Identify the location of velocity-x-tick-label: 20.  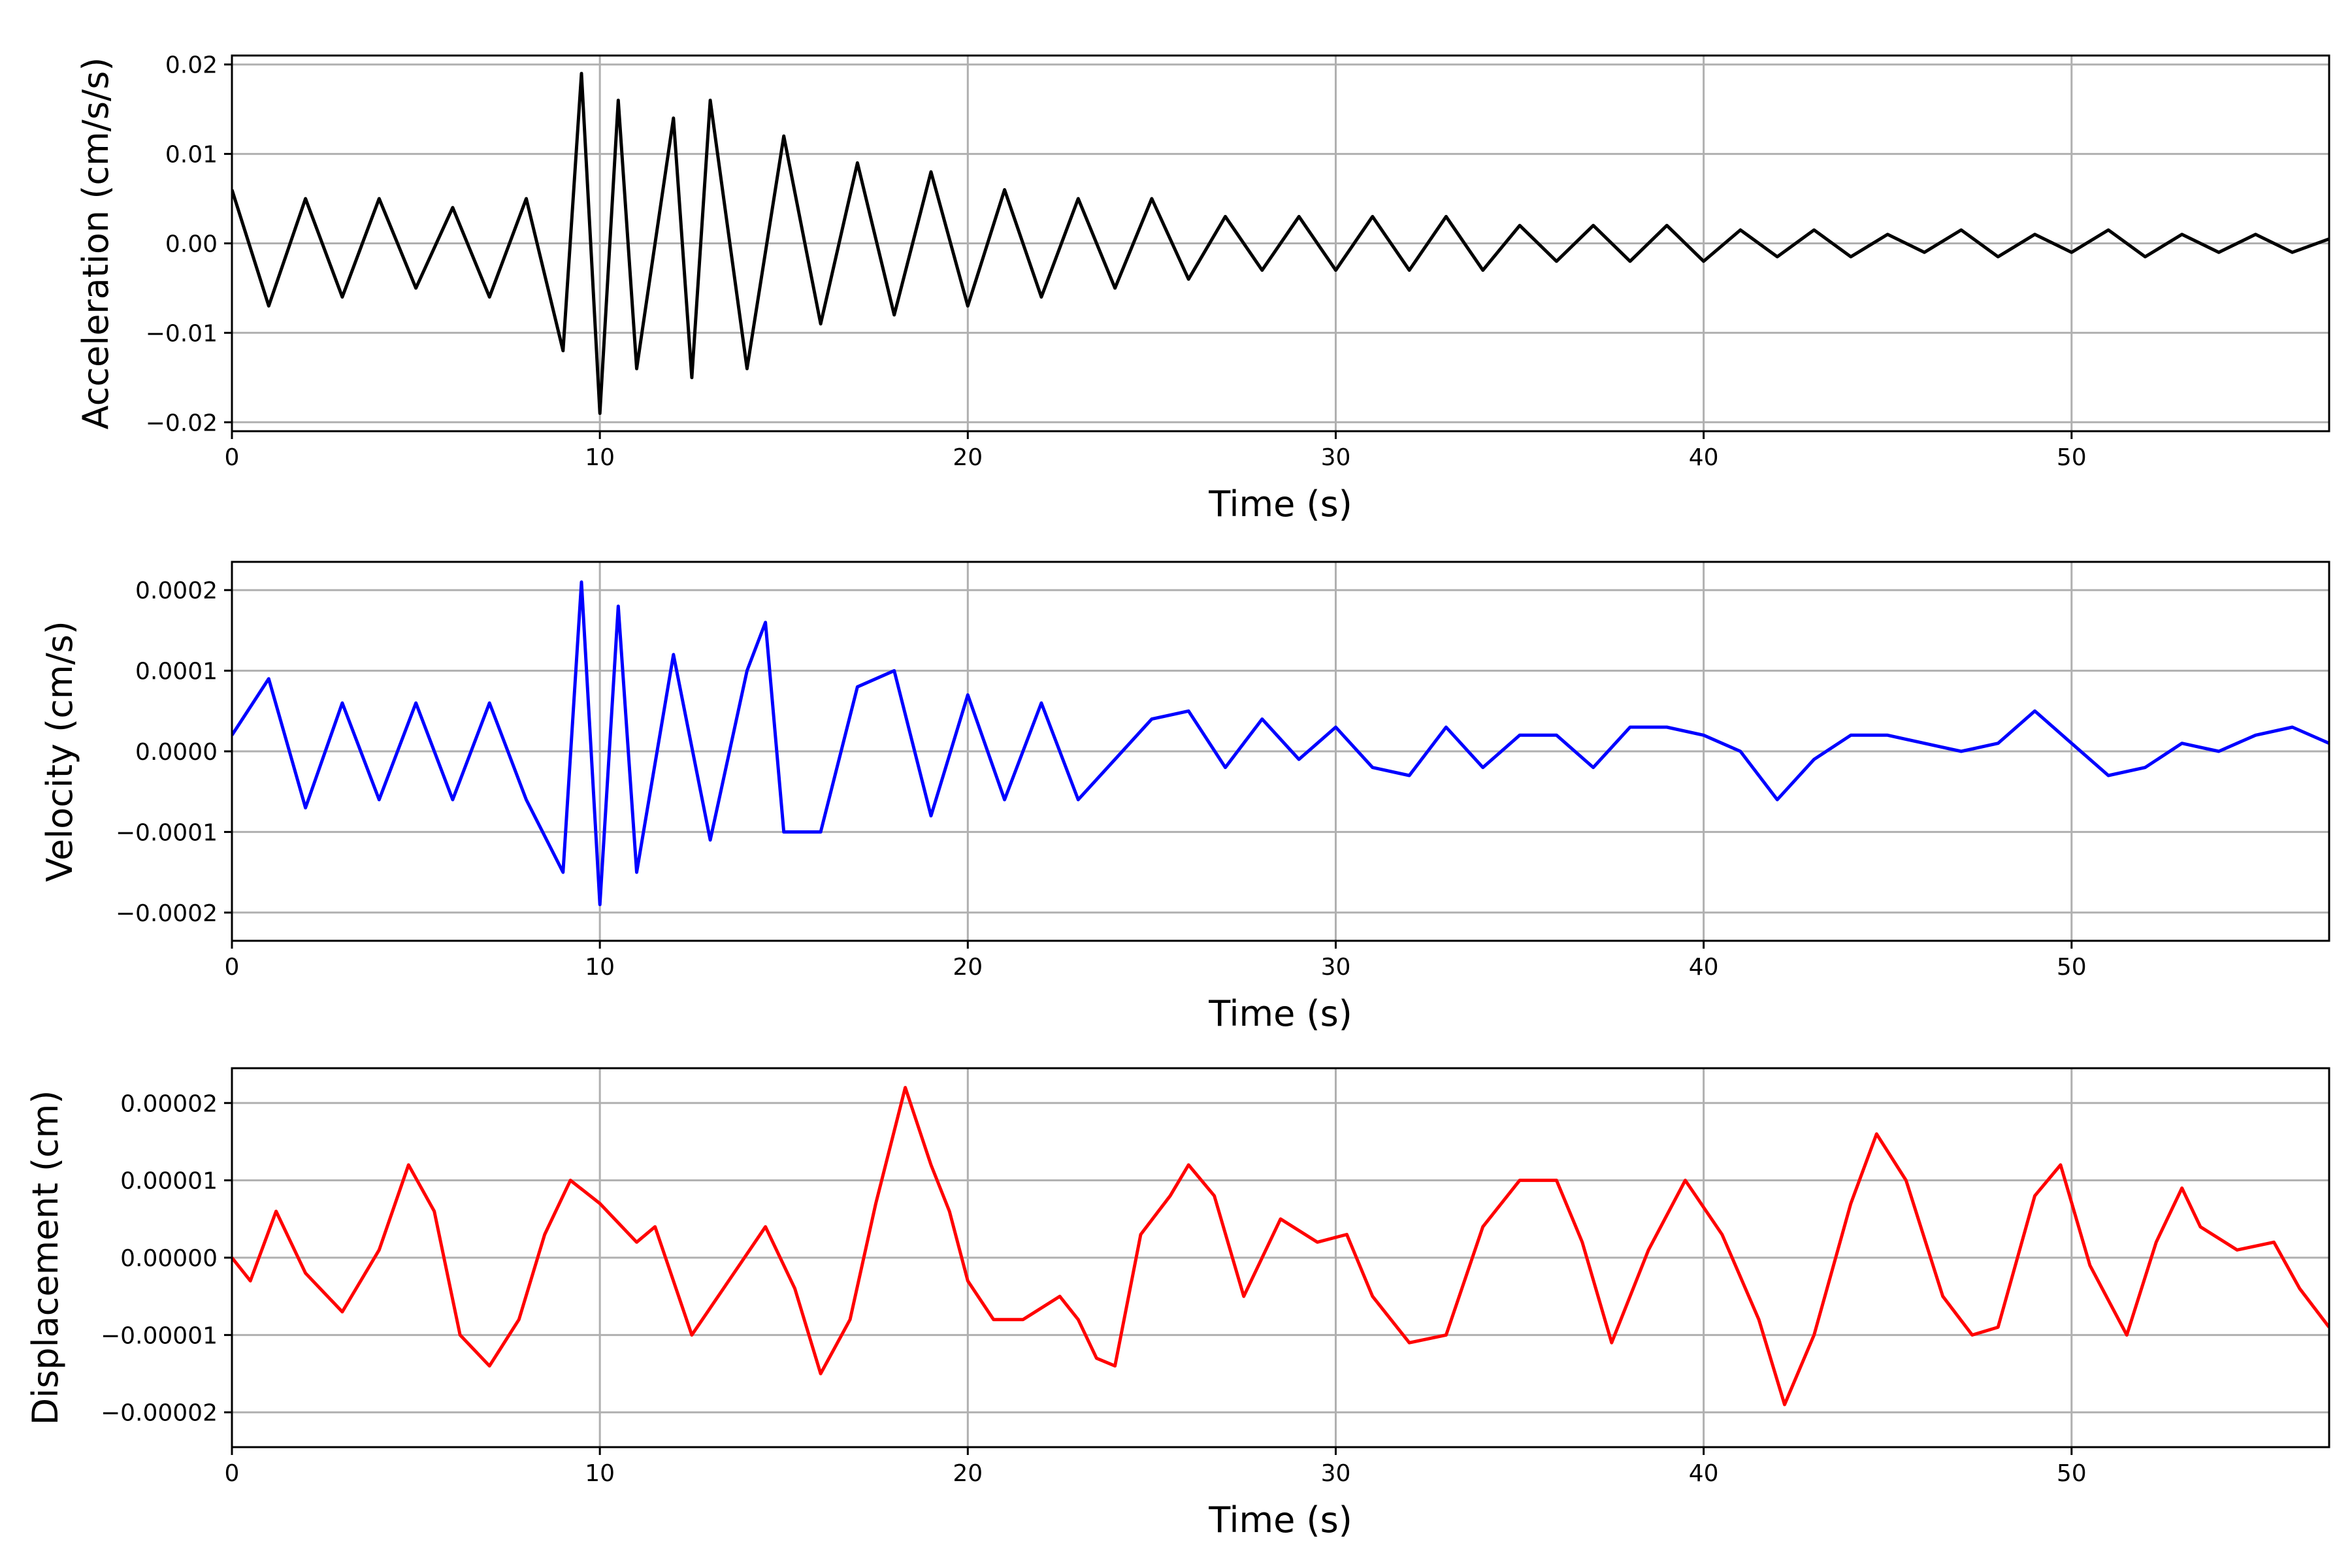
(968, 967).